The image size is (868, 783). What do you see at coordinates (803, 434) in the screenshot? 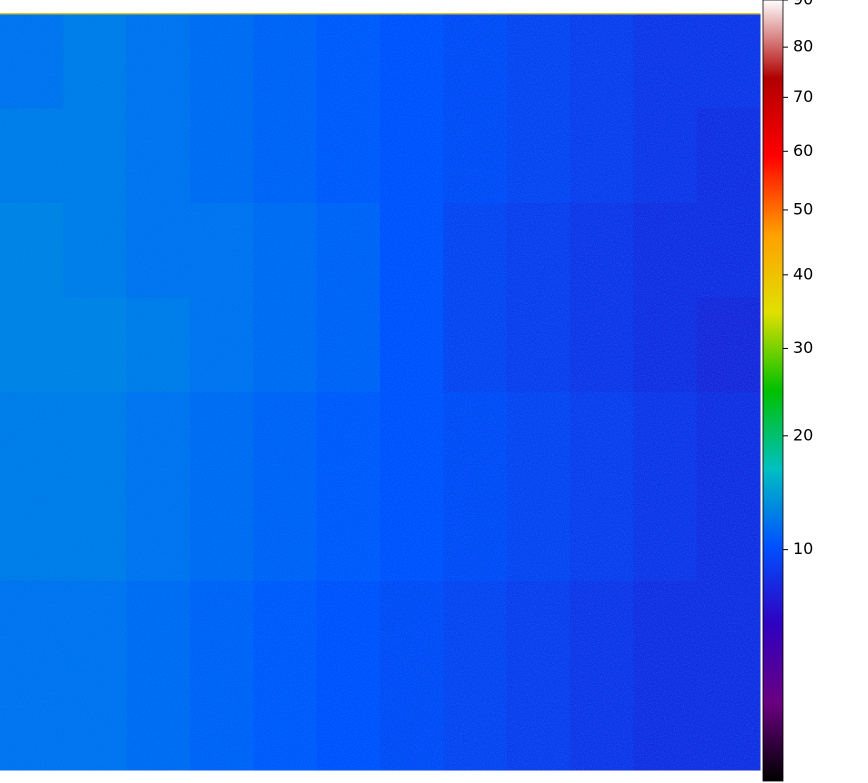
I see `colorbar-tick-label: 20` at bounding box center [803, 434].